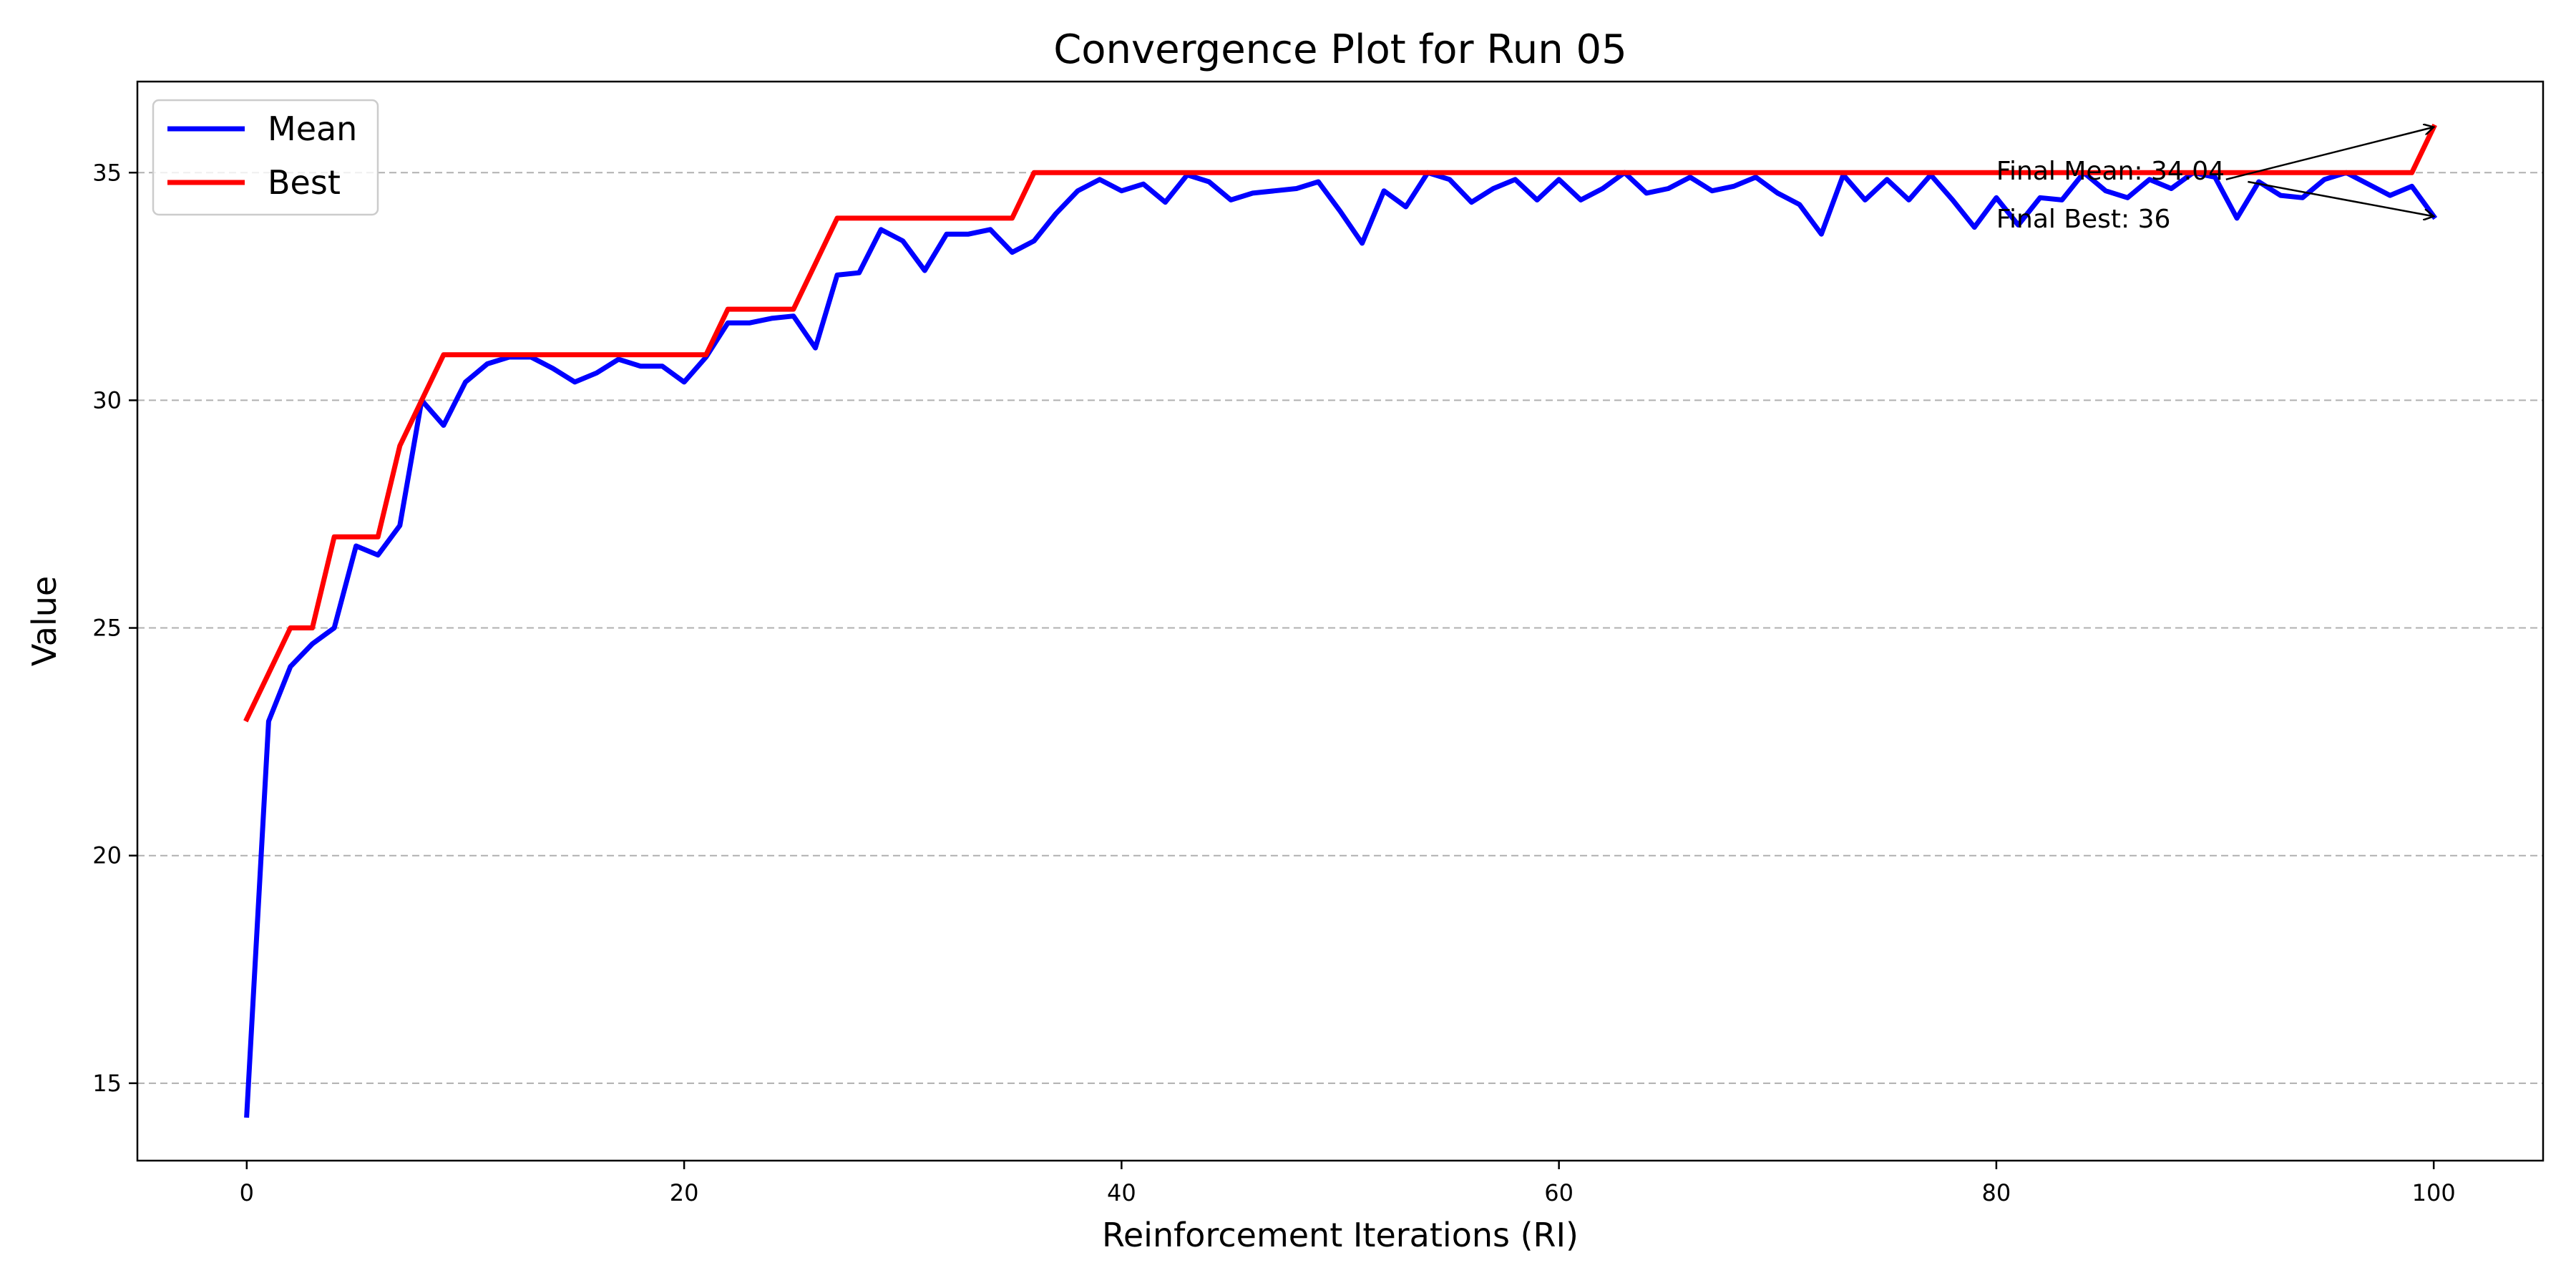  I want to click on y-axis-ticks: 15 20 25 30 35, so click(114, 628).